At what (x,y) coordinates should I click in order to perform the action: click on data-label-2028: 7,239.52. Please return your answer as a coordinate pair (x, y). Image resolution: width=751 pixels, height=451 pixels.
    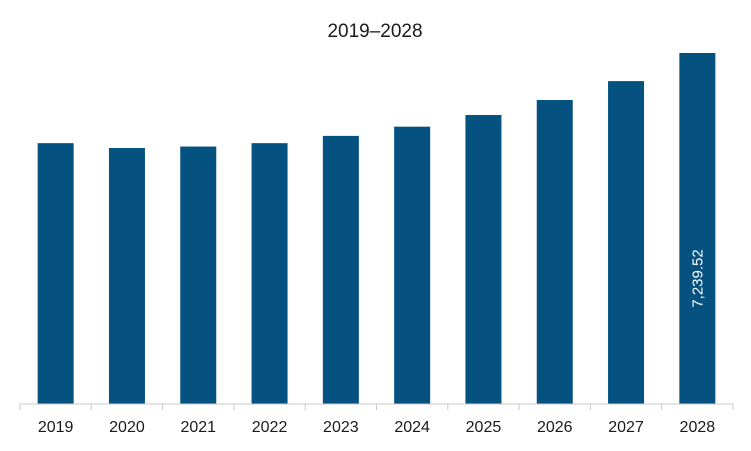
    Looking at the image, I should click on (697, 278).